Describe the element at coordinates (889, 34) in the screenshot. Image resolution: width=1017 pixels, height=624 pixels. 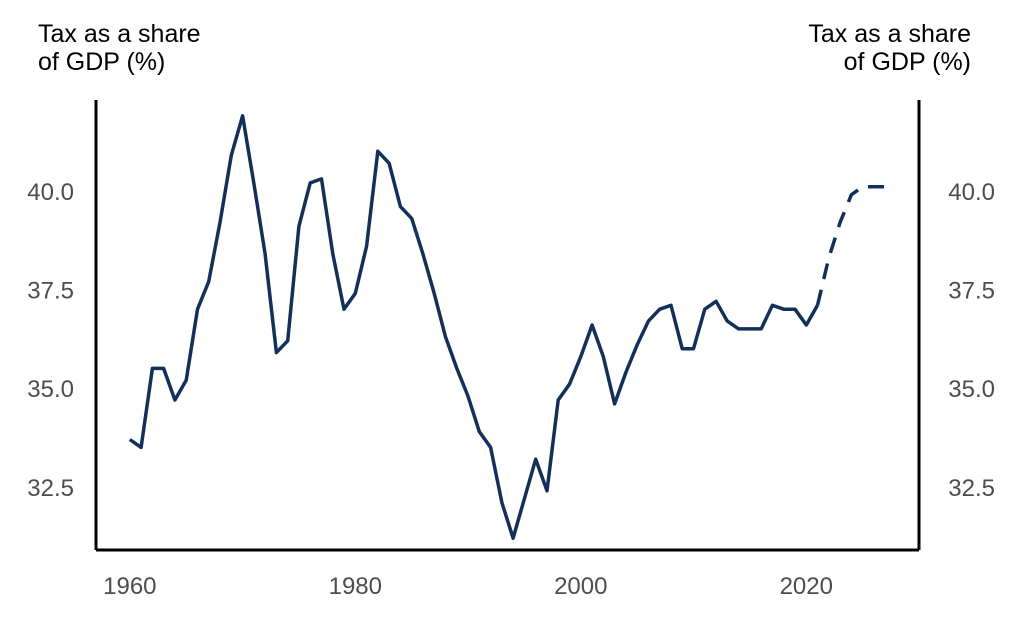
I see `y-axis-label-right-line1: Tax as a share` at that location.